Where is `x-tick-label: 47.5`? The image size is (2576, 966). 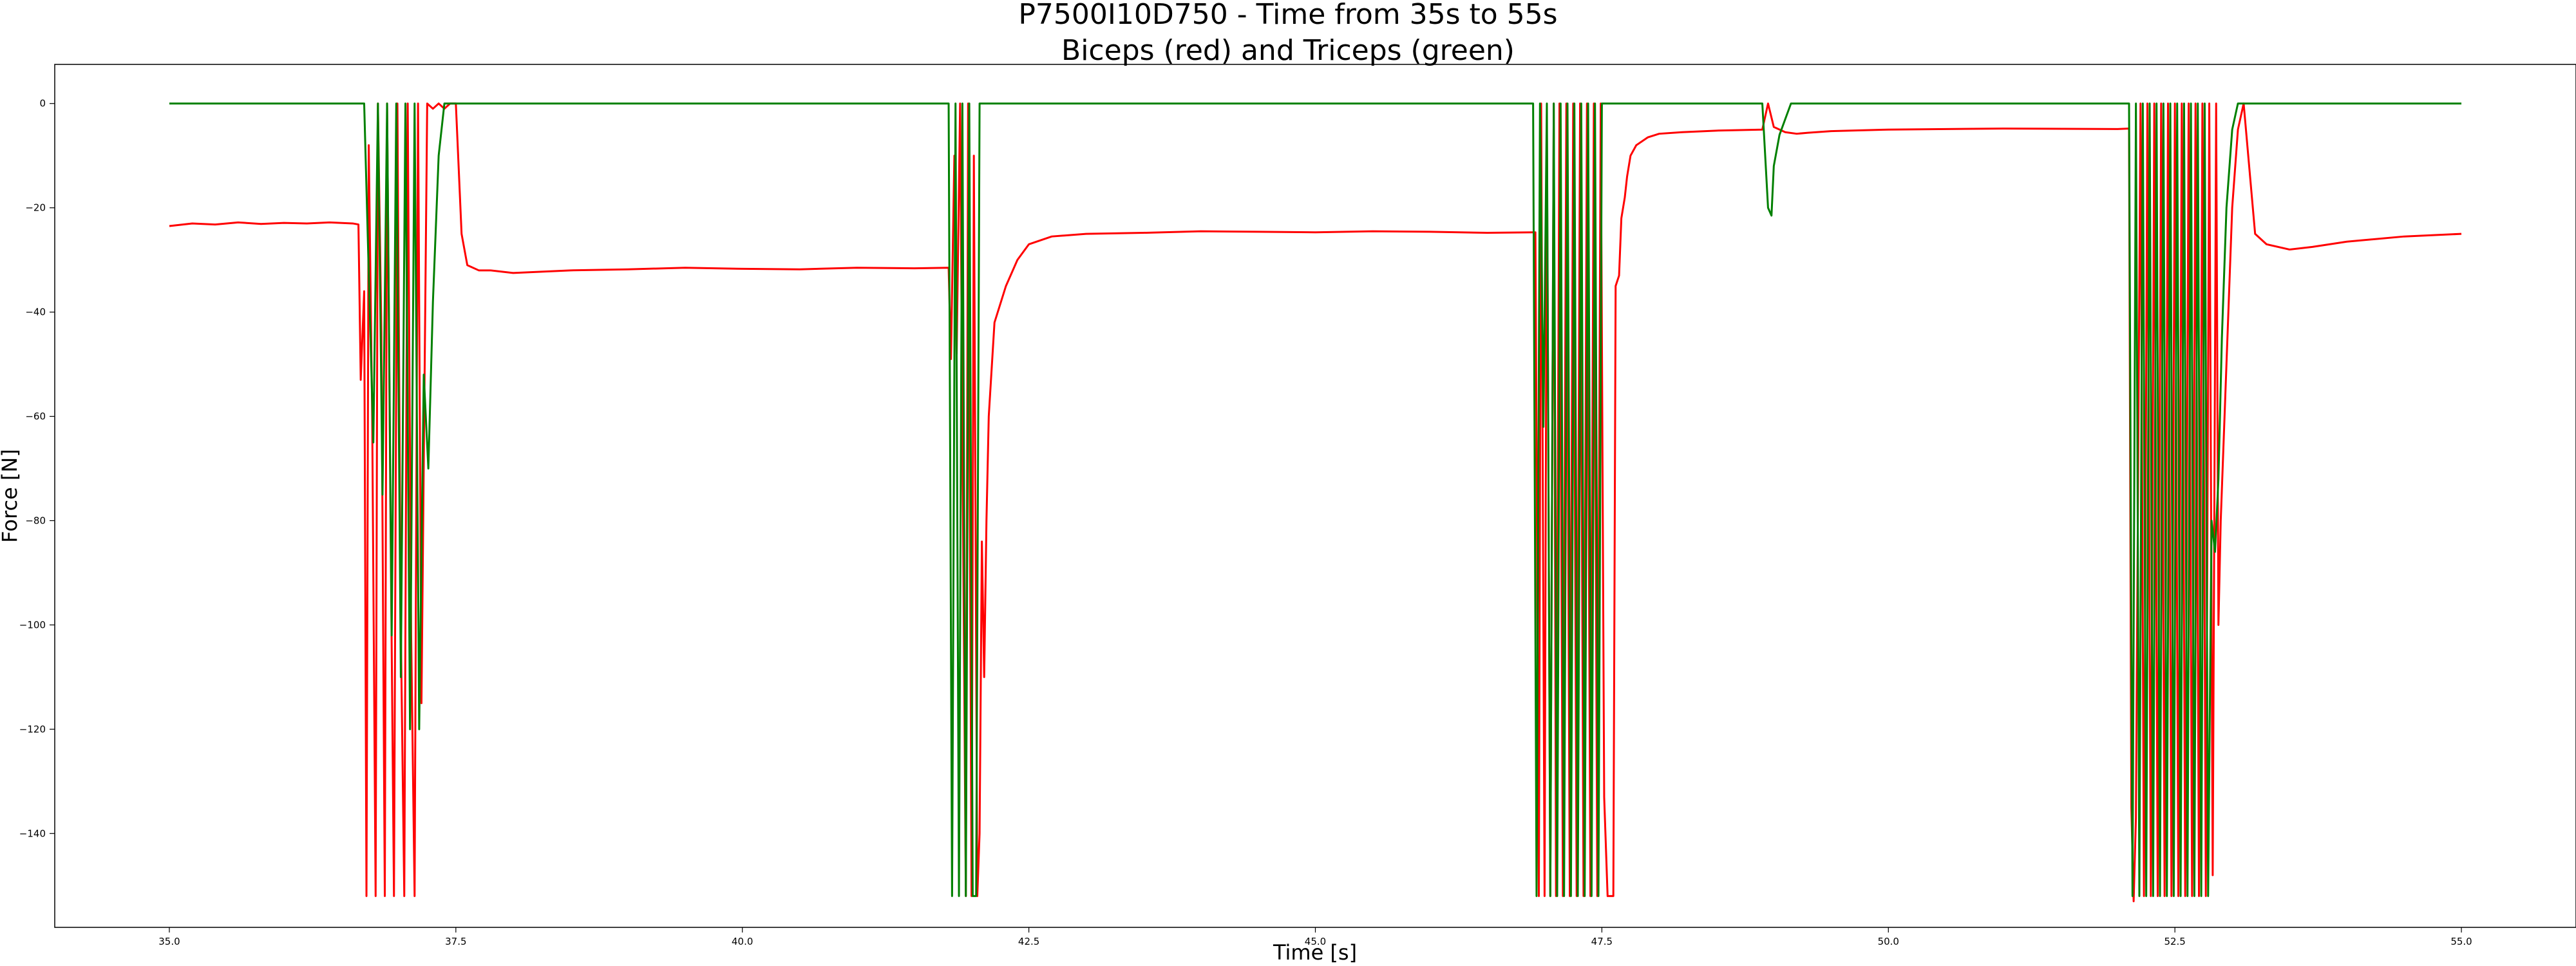 x-tick-label: 47.5 is located at coordinates (1602, 942).